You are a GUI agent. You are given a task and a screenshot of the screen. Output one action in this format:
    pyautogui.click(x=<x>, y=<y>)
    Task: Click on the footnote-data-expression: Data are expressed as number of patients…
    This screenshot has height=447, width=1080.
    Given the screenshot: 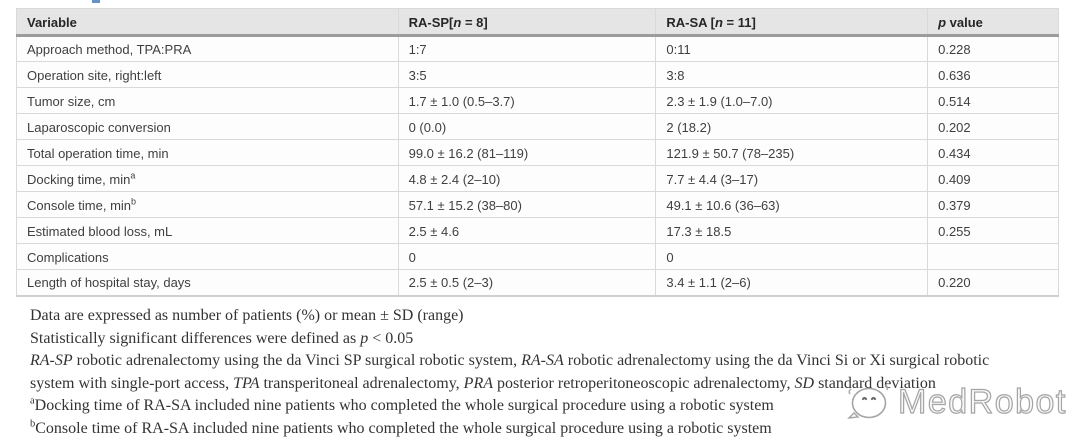 What is the action you would take?
    pyautogui.click(x=247, y=315)
    